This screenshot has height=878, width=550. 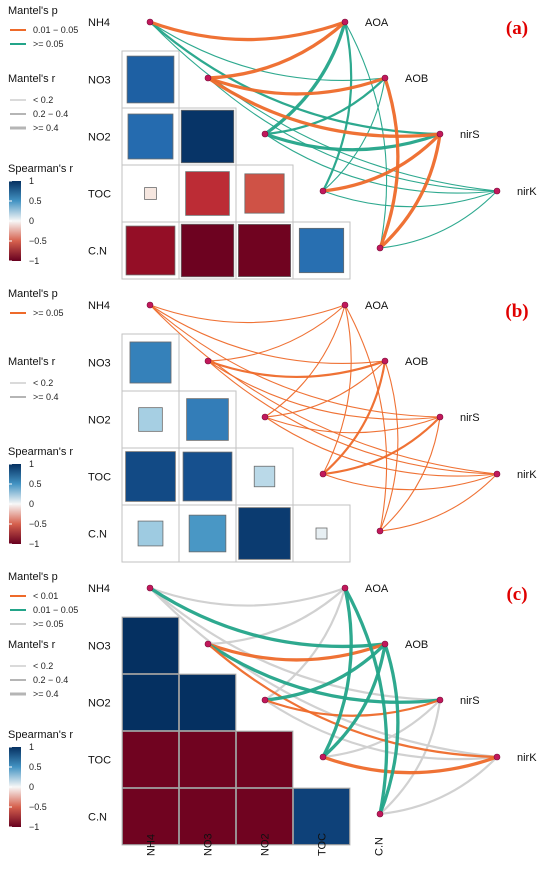 I want to click on column-label: NH4, so click(x=152, y=845).